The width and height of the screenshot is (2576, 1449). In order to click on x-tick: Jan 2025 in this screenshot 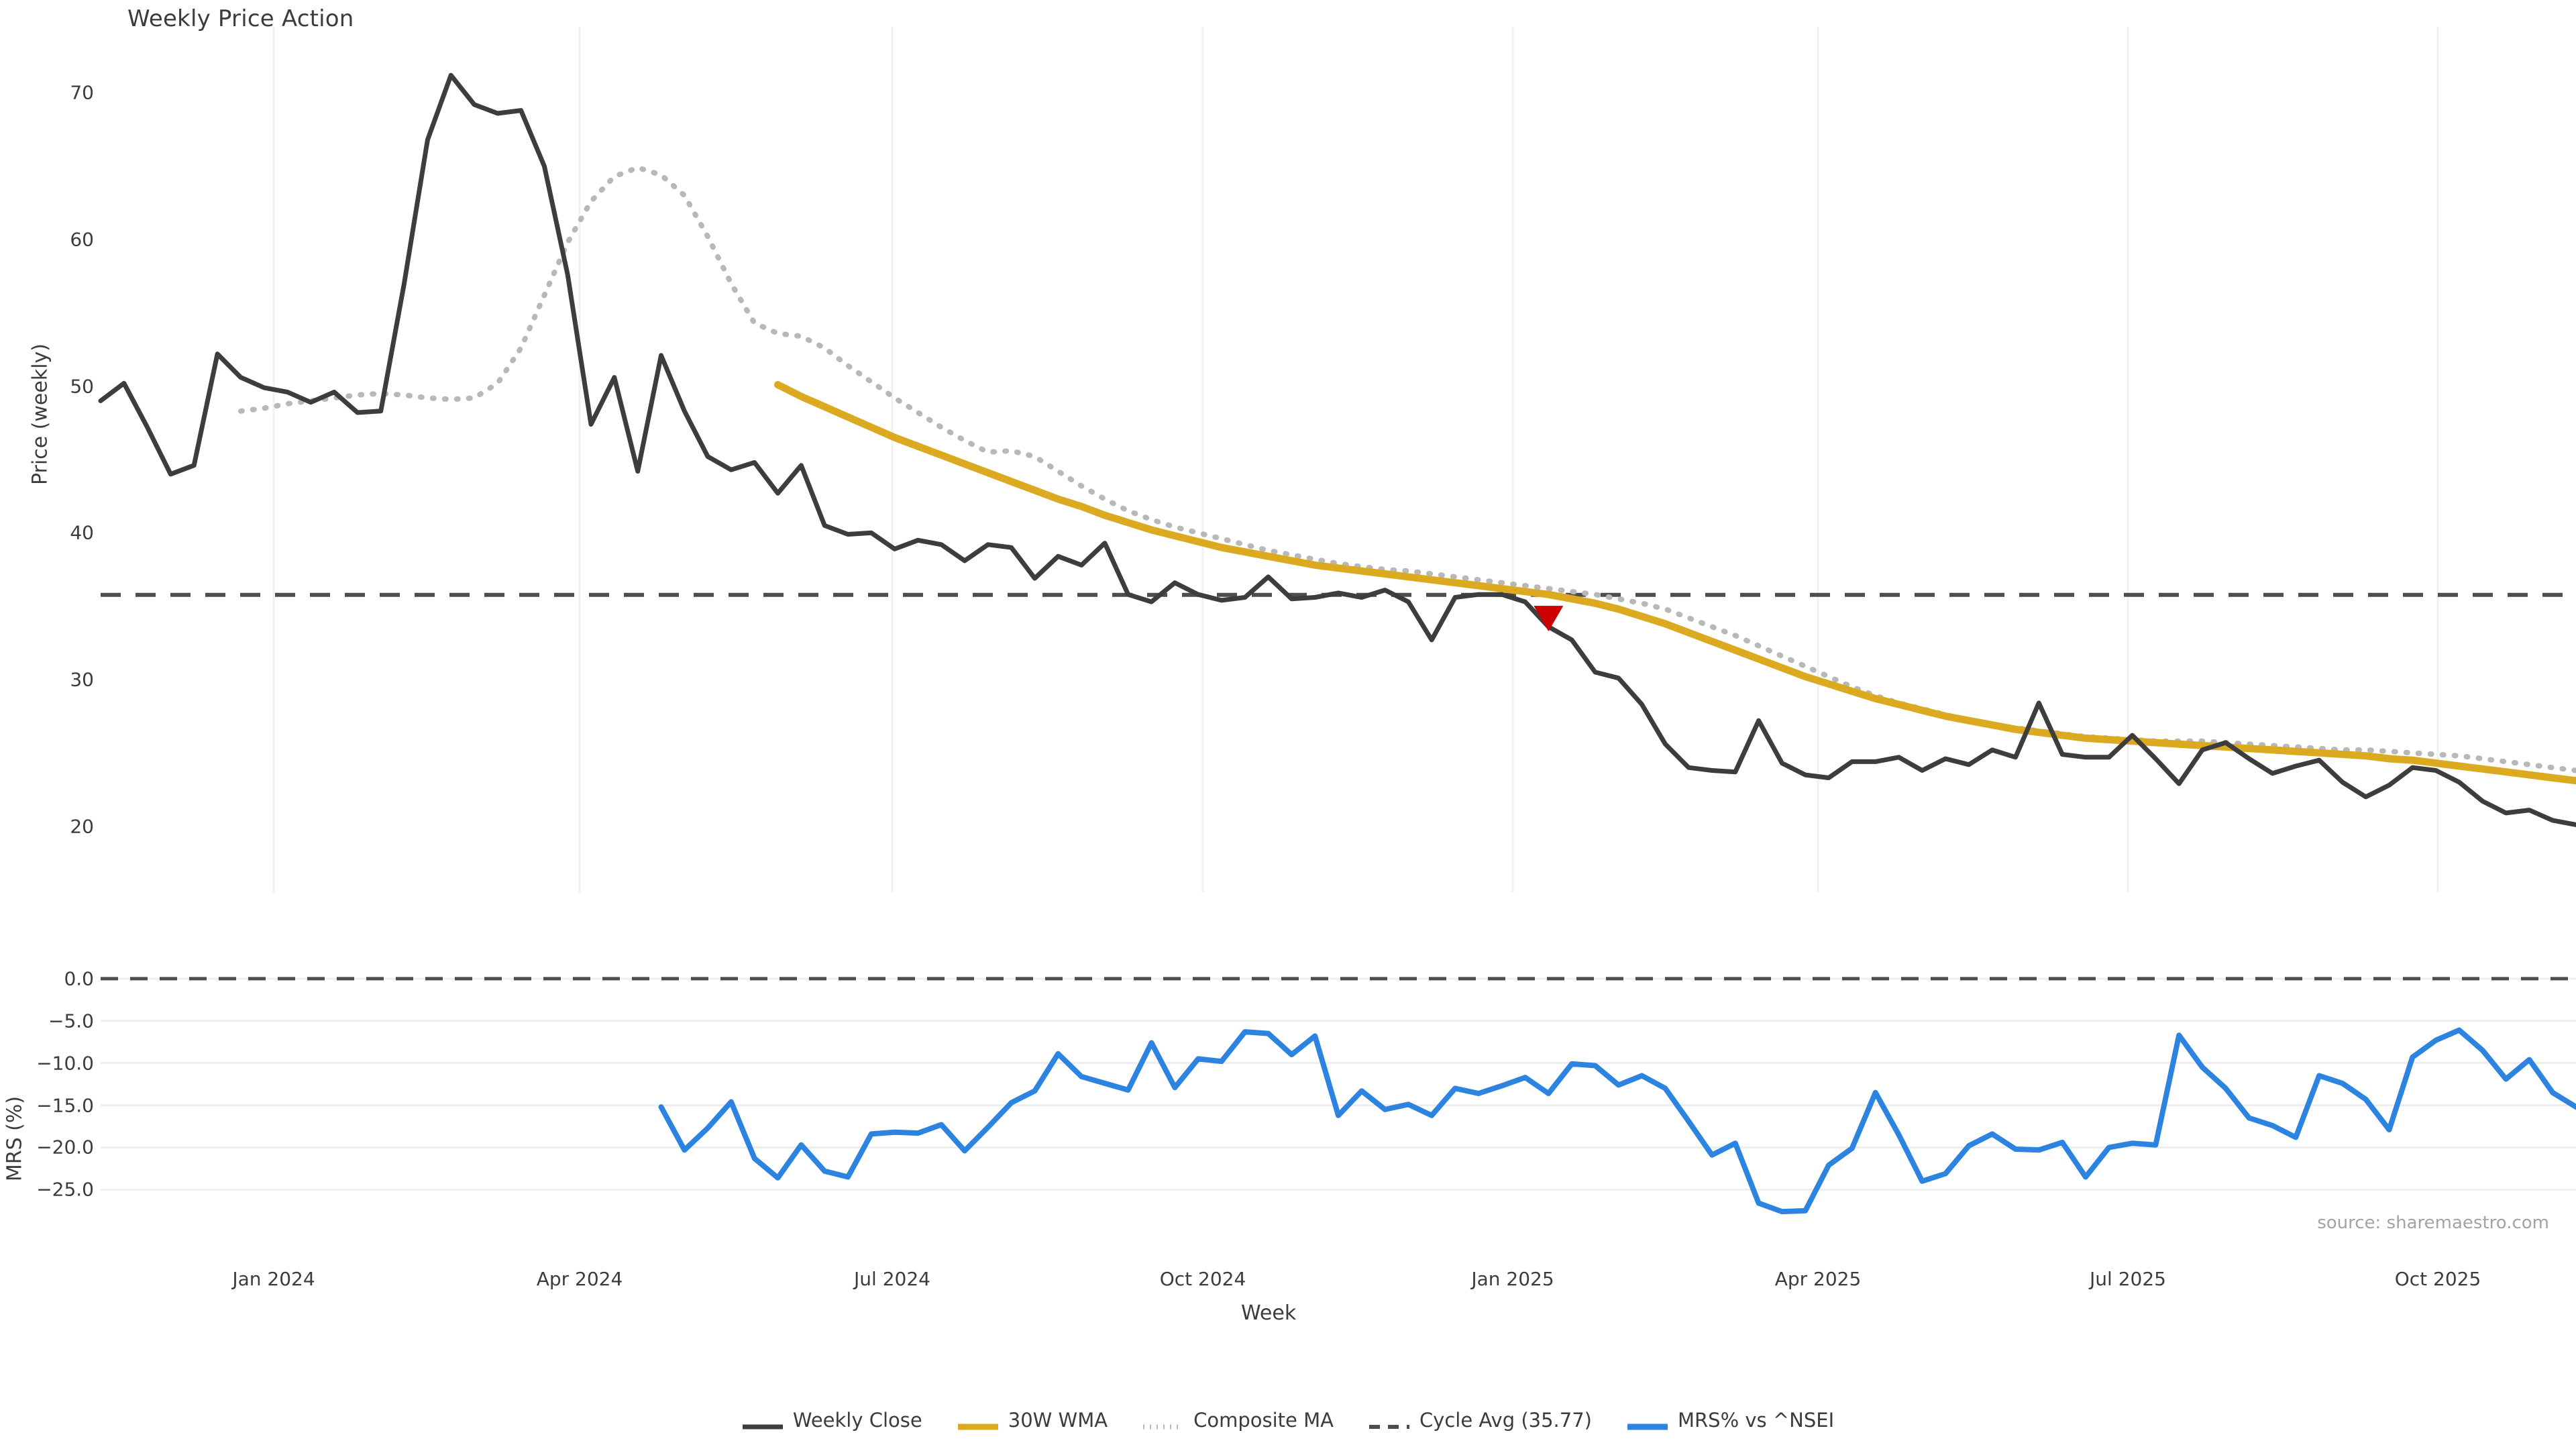, I will do `click(1512, 1279)`.